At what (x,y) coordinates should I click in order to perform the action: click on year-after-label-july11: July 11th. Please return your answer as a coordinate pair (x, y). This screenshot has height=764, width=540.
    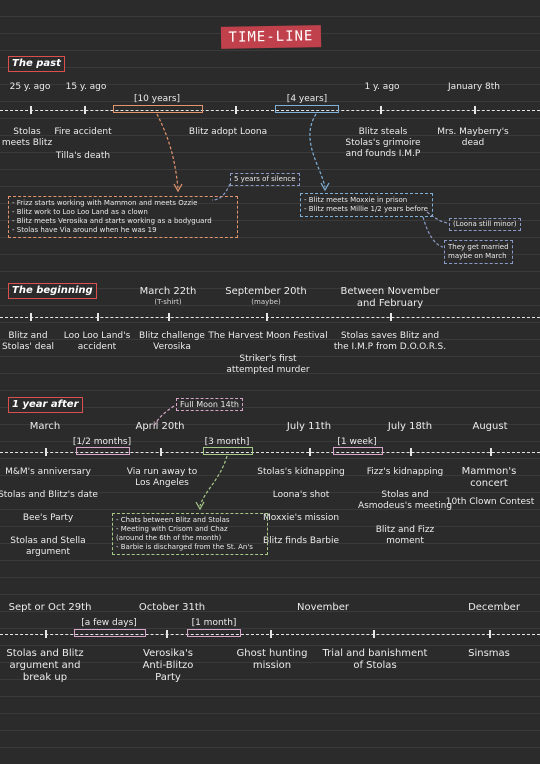
    Looking at the image, I should click on (309, 426).